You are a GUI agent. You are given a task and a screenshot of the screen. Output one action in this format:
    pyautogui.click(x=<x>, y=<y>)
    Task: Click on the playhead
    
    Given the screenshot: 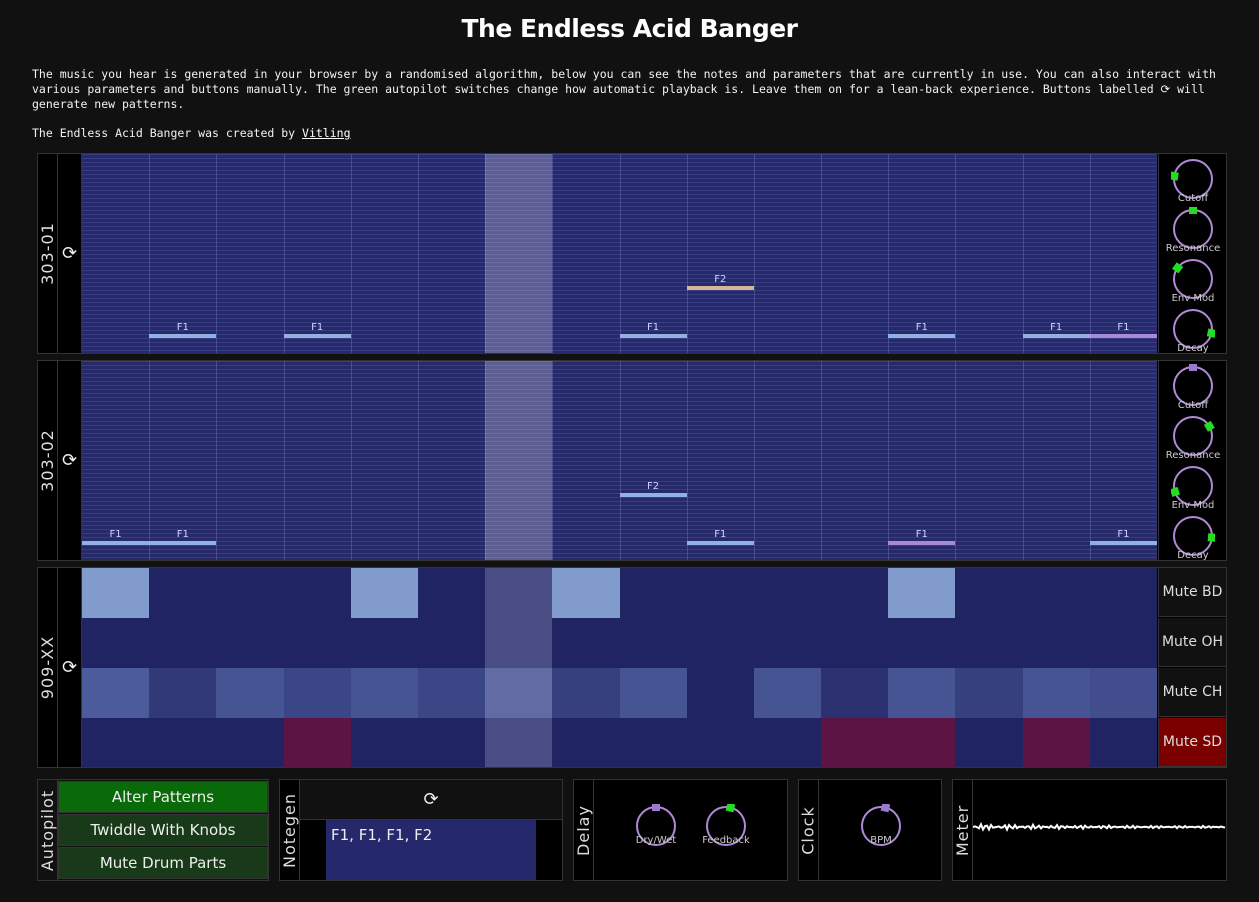 What is the action you would take?
    pyautogui.click(x=519, y=460)
    